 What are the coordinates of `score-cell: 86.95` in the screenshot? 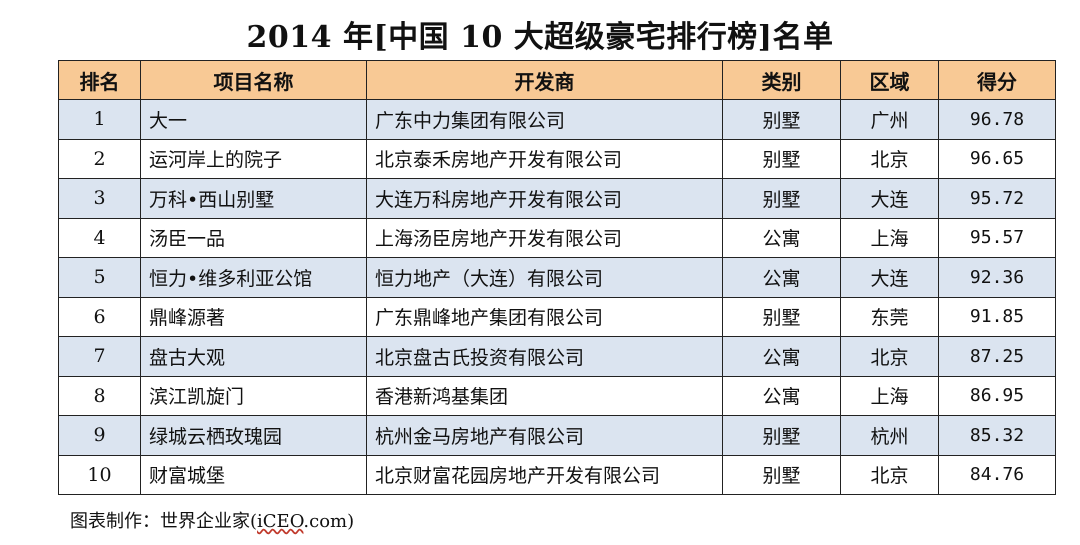 It's located at (997, 395).